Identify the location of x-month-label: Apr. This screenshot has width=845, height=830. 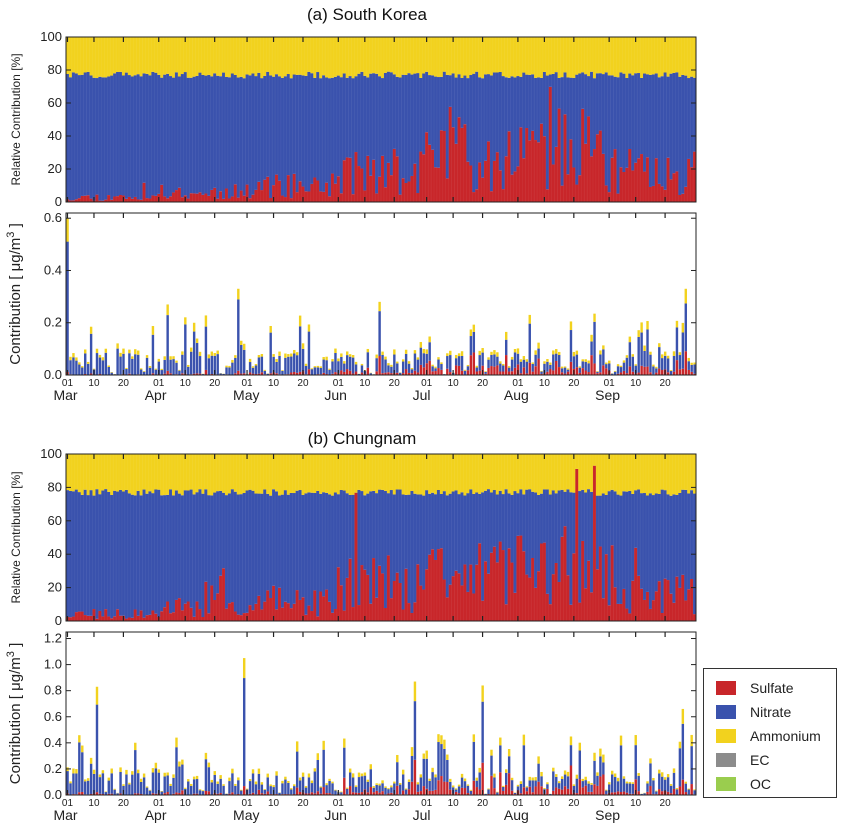
(156, 395).